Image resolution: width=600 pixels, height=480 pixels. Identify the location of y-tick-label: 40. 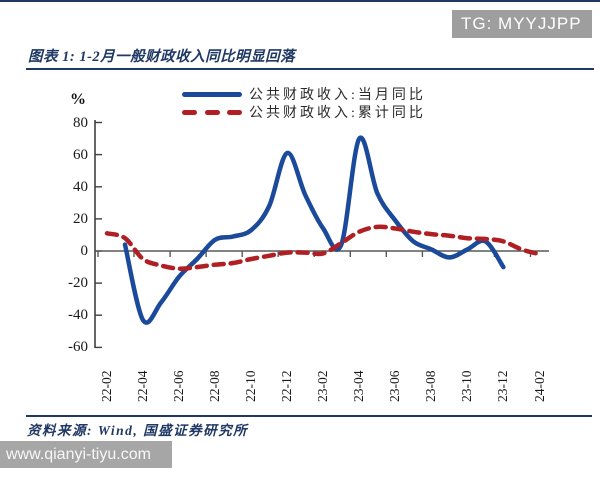
(80, 186).